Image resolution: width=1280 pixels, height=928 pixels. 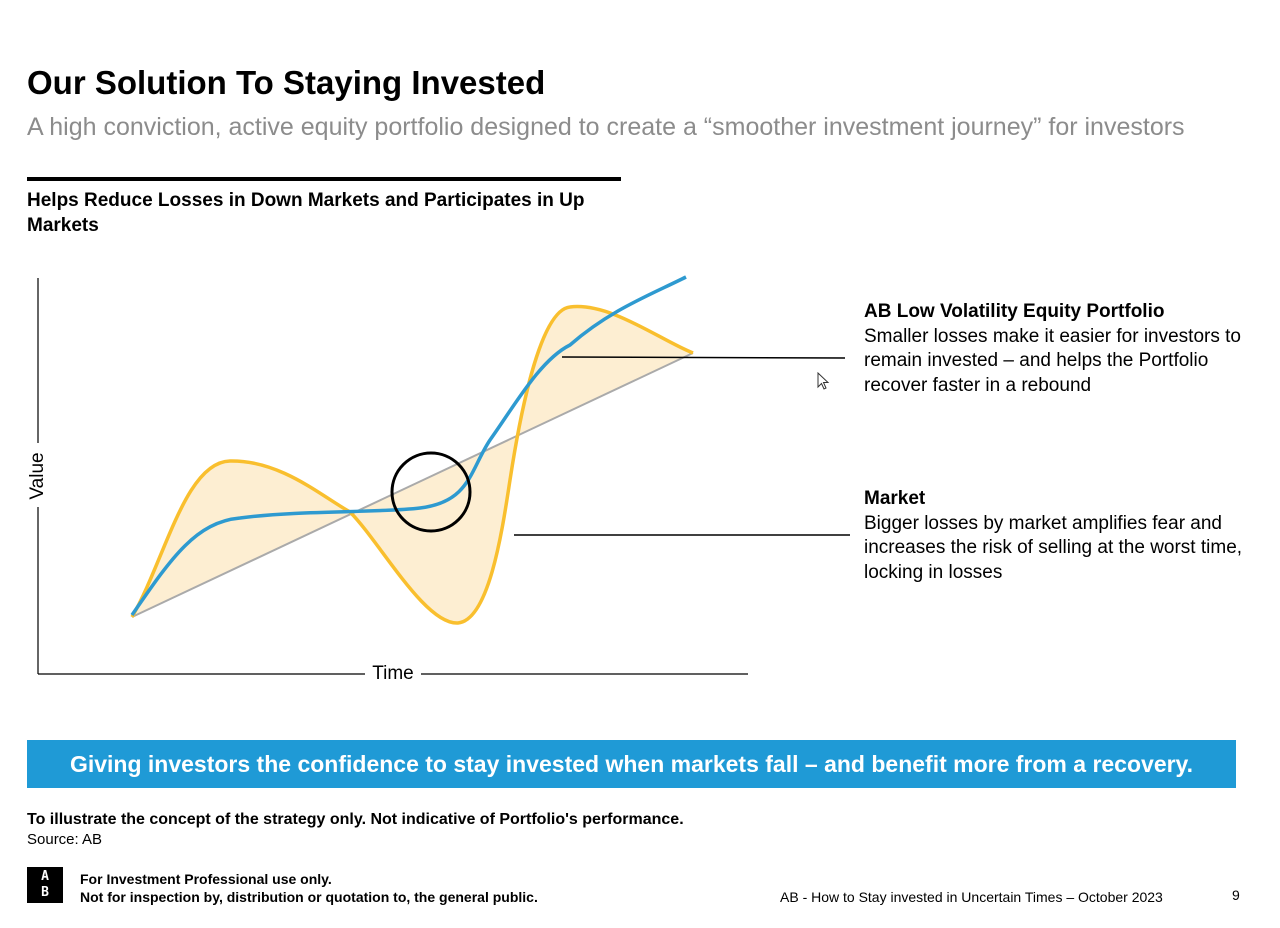 What do you see at coordinates (895, 498) in the screenshot?
I see `market-annotation-title: Market` at bounding box center [895, 498].